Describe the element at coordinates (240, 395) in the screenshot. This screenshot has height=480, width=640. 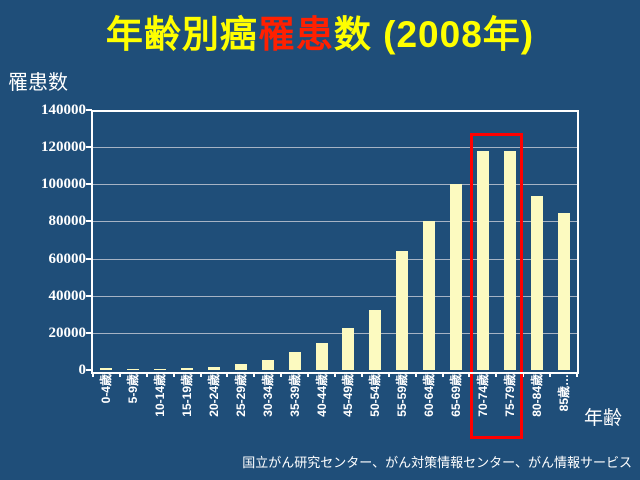
I see `x-category-label: 25-29歳` at that location.